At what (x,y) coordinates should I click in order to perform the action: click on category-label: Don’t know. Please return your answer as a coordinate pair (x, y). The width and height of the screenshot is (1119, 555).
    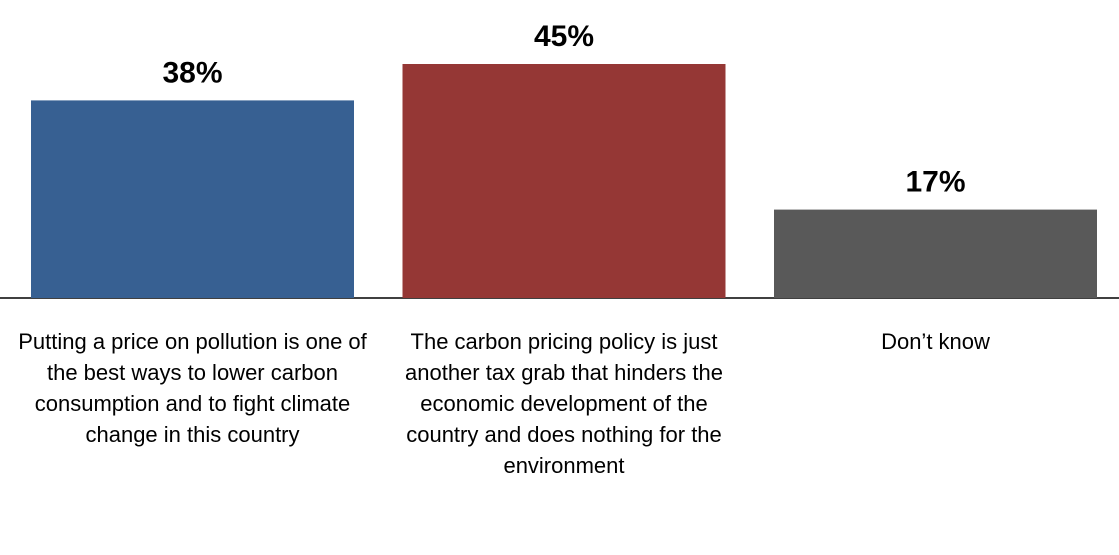
    Looking at the image, I should click on (935, 341).